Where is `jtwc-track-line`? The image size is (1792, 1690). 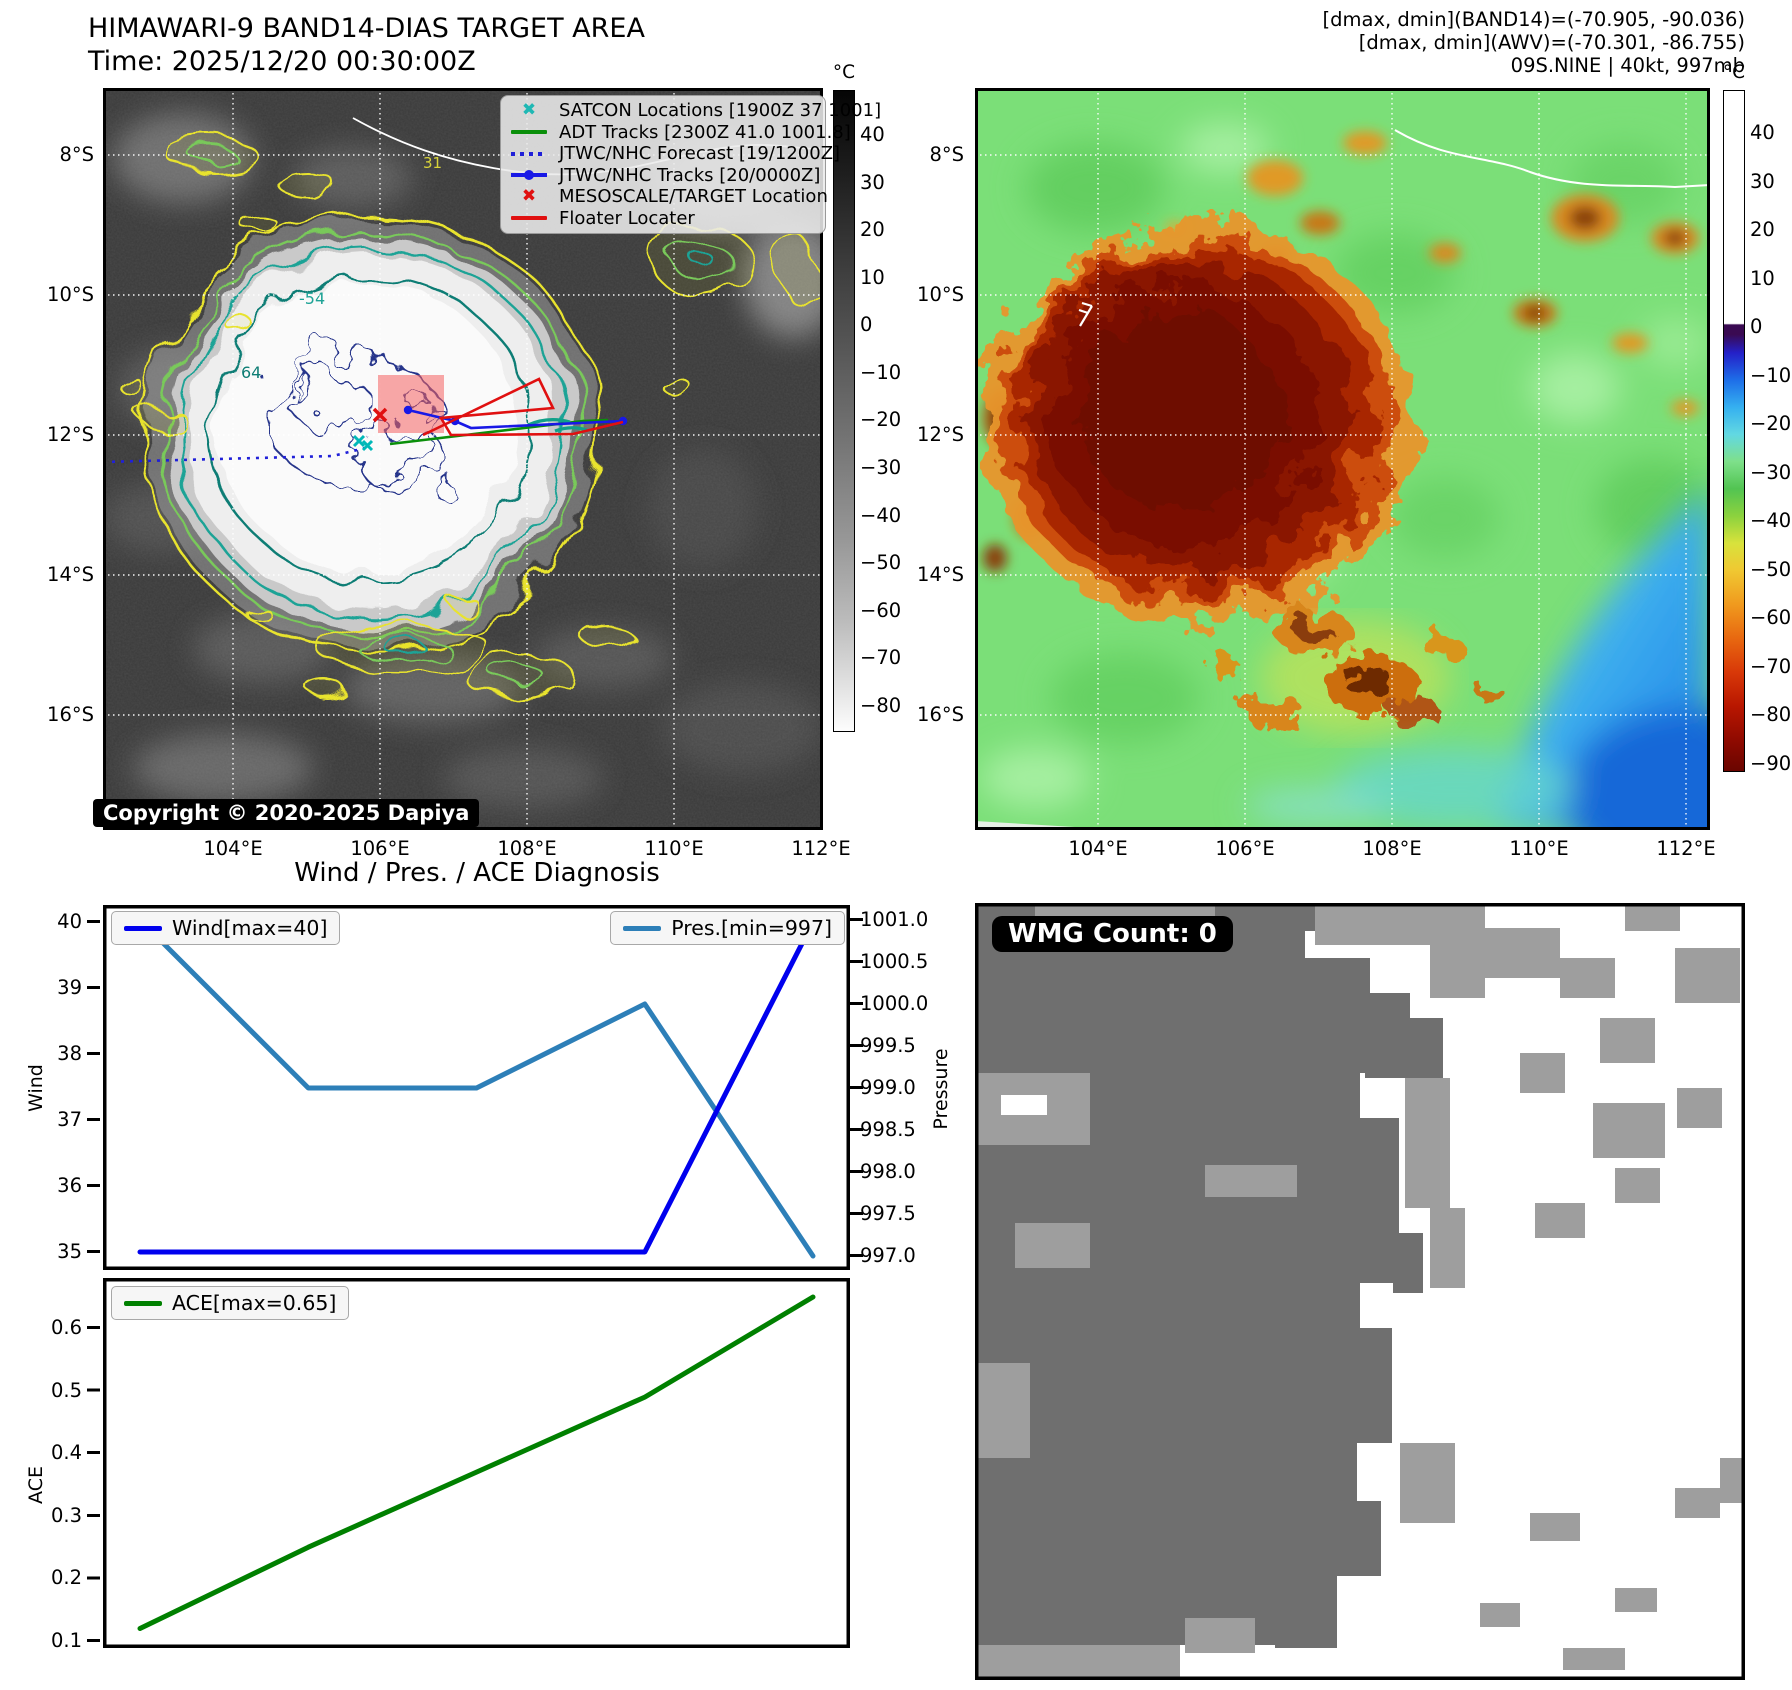
jtwc-track-line is located at coordinates (515, 419).